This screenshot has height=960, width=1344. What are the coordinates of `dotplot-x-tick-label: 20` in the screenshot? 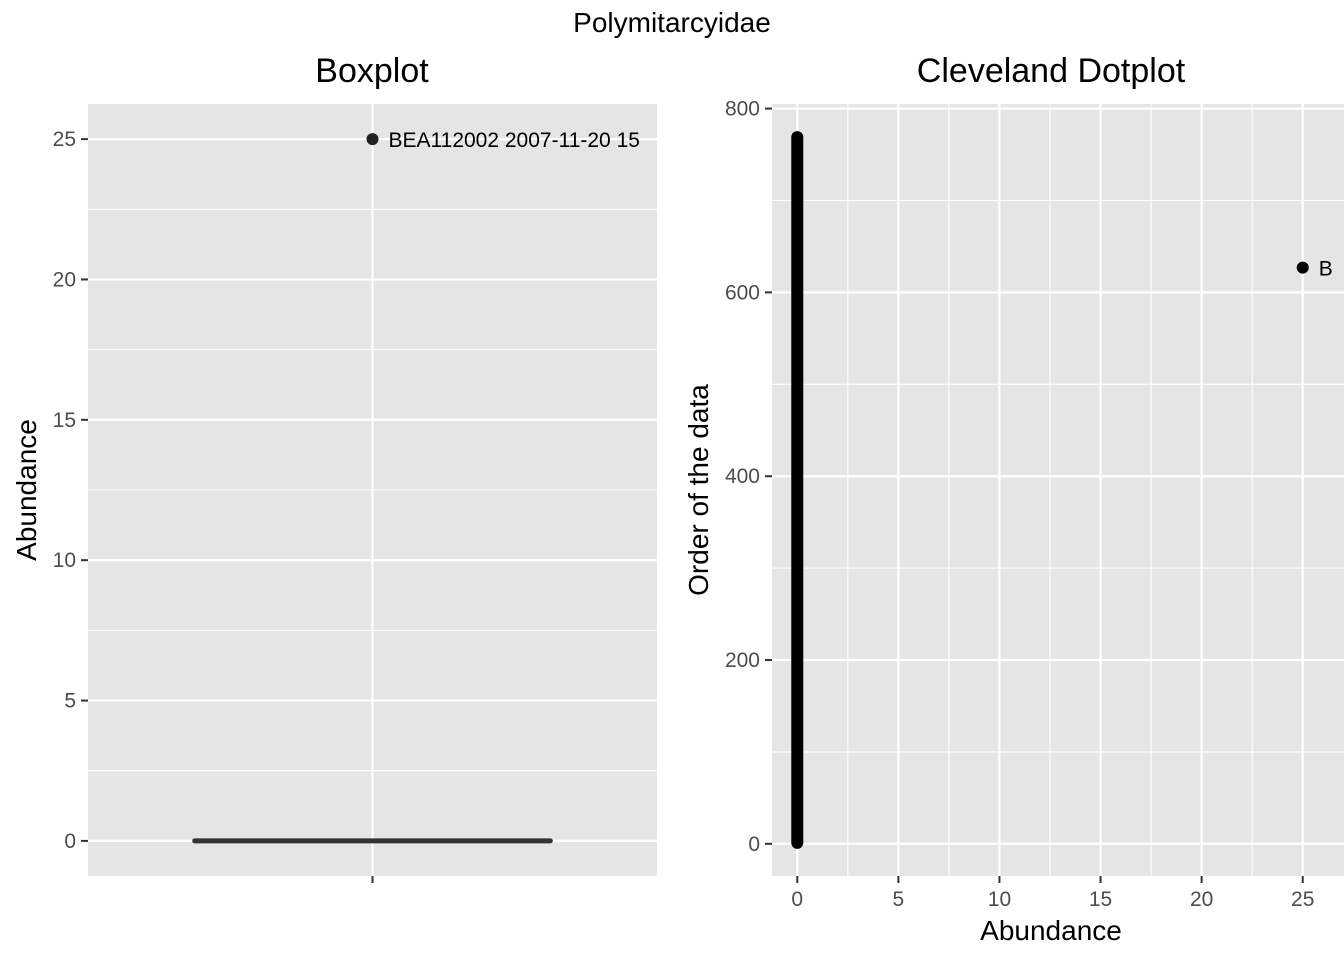 It's located at (1201, 899).